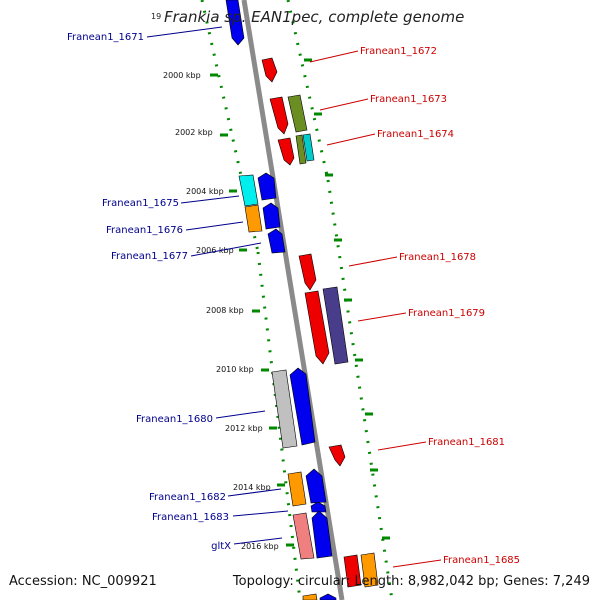 This screenshot has height=600, width=600. I want to click on label-franean1-1676: Franean1_1676, so click(144, 230).